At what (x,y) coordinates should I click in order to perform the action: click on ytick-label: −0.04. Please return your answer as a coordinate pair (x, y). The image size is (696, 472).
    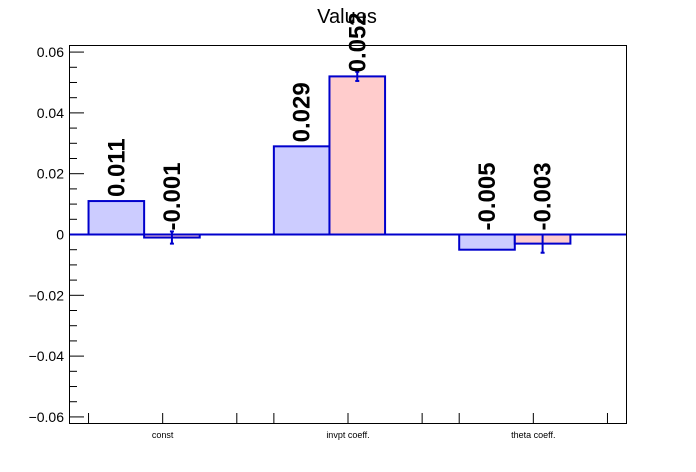
    Looking at the image, I should click on (47, 356).